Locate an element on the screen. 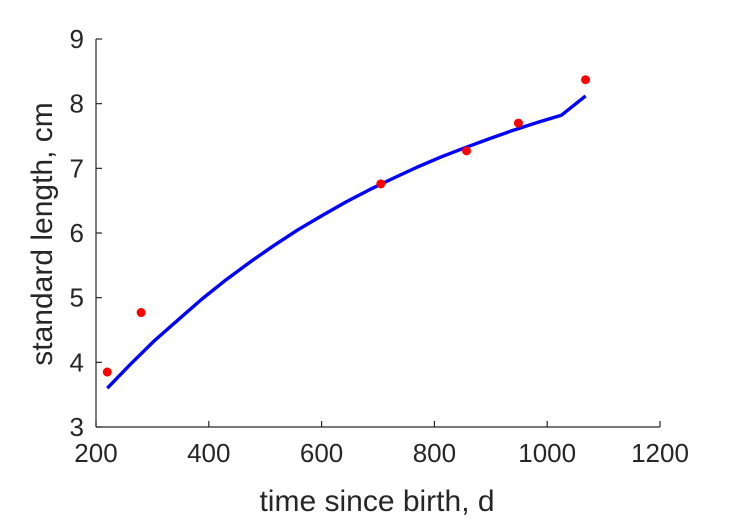 Image resolution: width=729 pixels, height=521 pixels. x-tick-label: 1000 is located at coordinates (547, 453).